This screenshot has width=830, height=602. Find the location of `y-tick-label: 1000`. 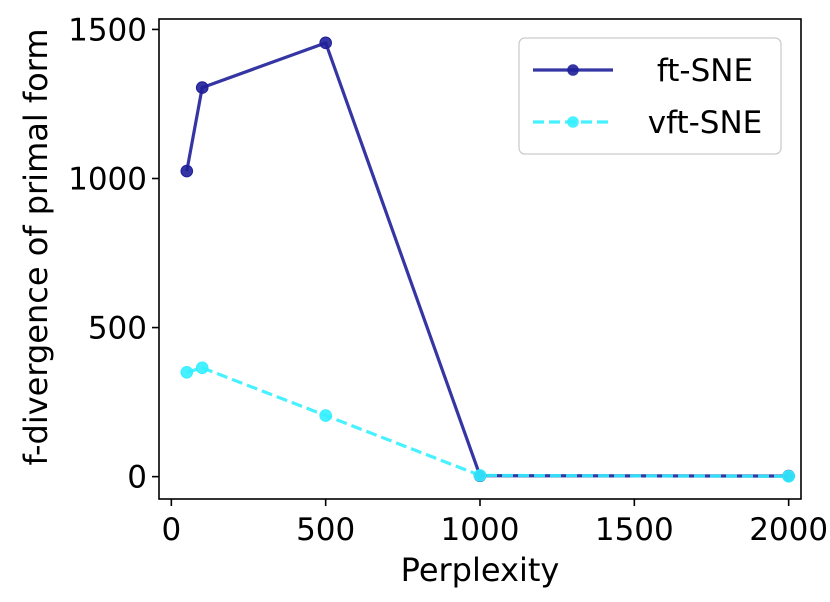

y-tick-label: 1000 is located at coordinates (107, 180).